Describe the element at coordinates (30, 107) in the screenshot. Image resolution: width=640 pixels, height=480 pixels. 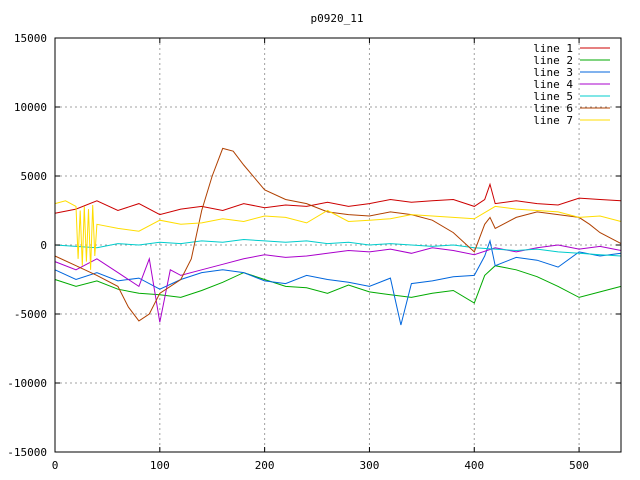
I see `y-tick-label: 10000` at that location.